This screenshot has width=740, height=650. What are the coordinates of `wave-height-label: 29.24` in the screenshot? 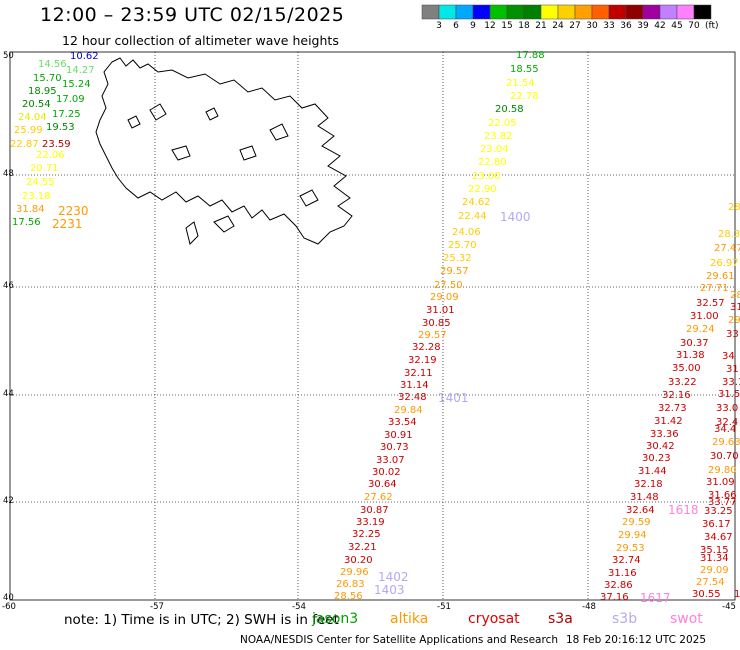 It's located at (700, 329).